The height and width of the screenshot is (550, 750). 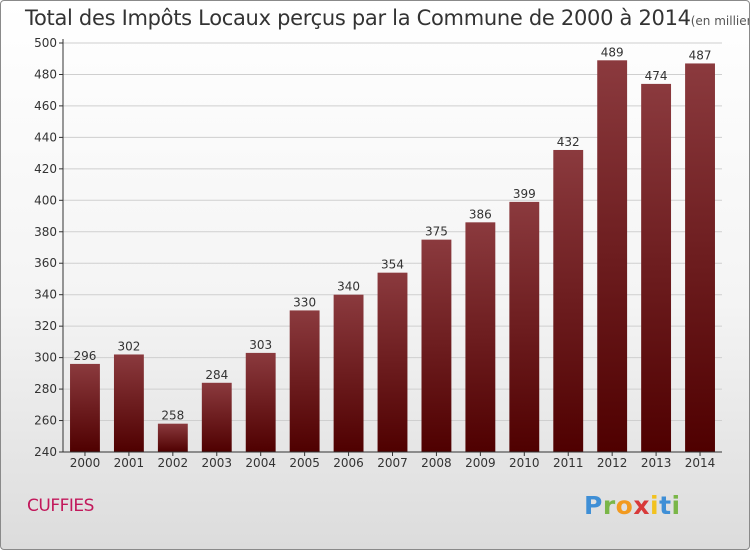 I want to click on data-label: 330, so click(x=304, y=302).